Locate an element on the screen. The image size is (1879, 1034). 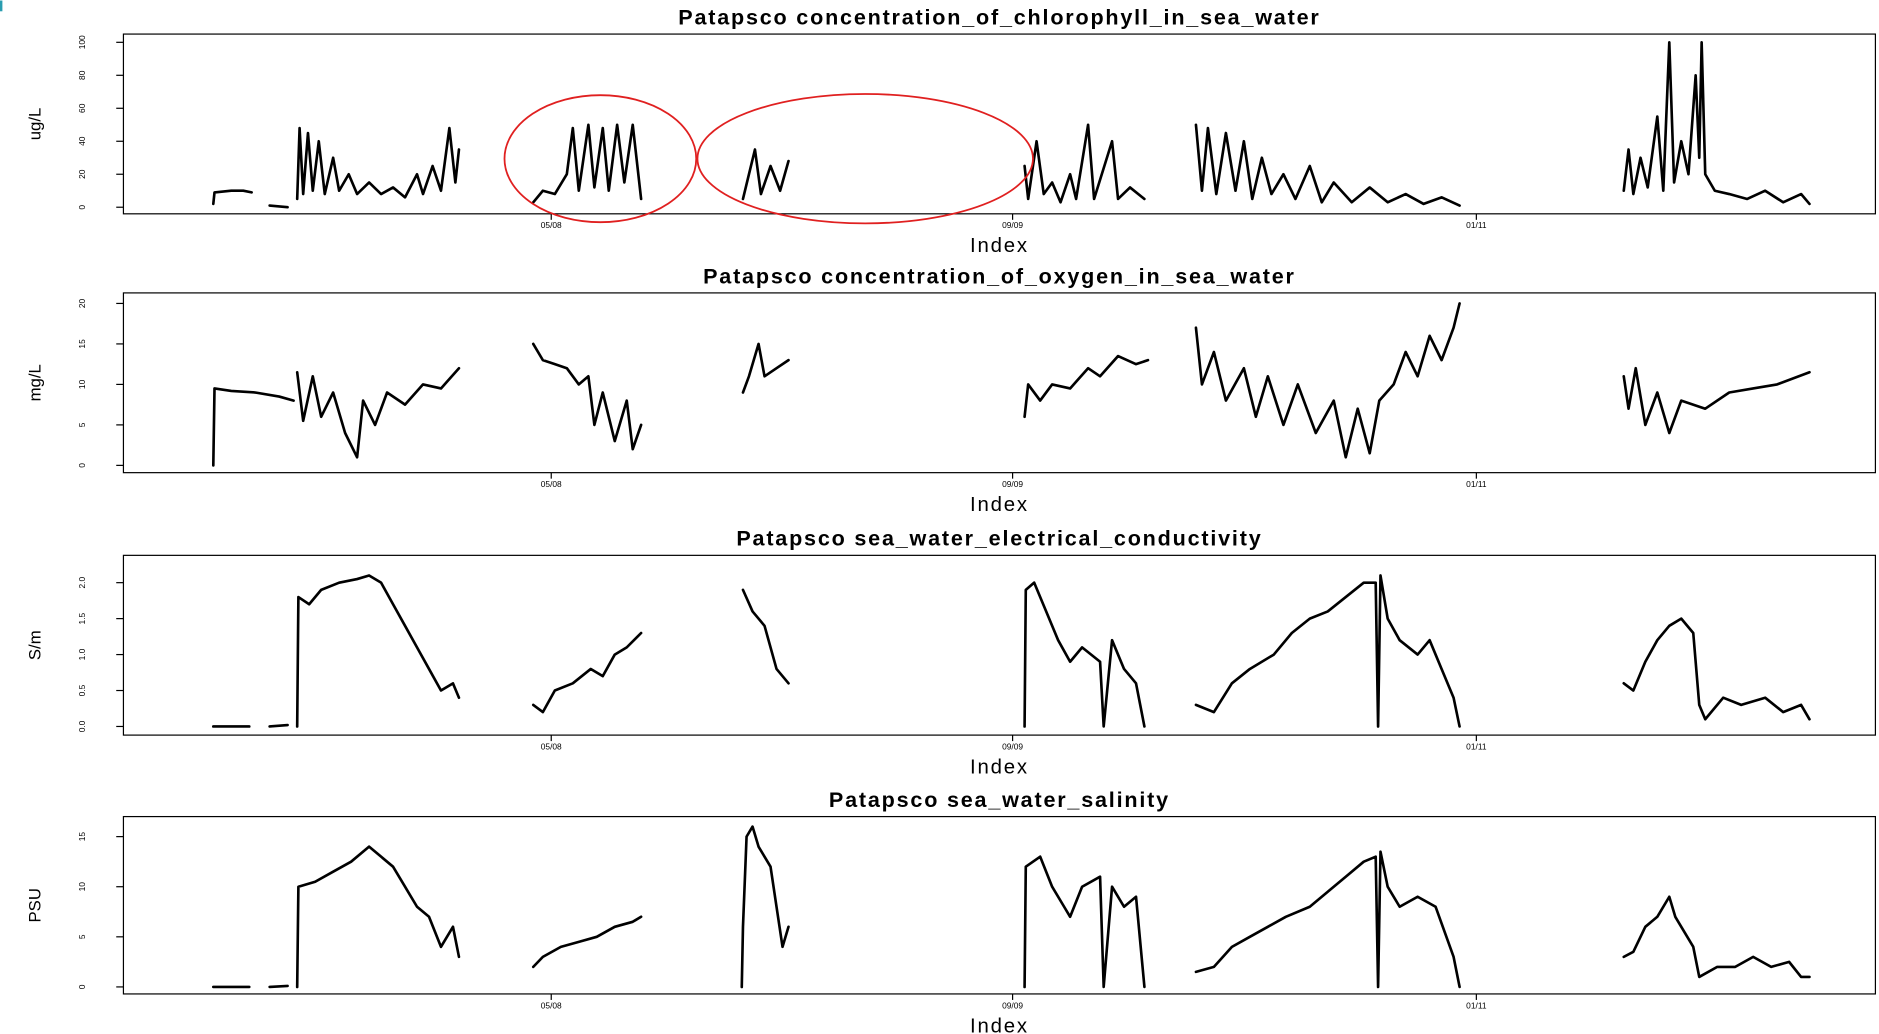
y-axis-label: mg/L is located at coordinates (35, 382).